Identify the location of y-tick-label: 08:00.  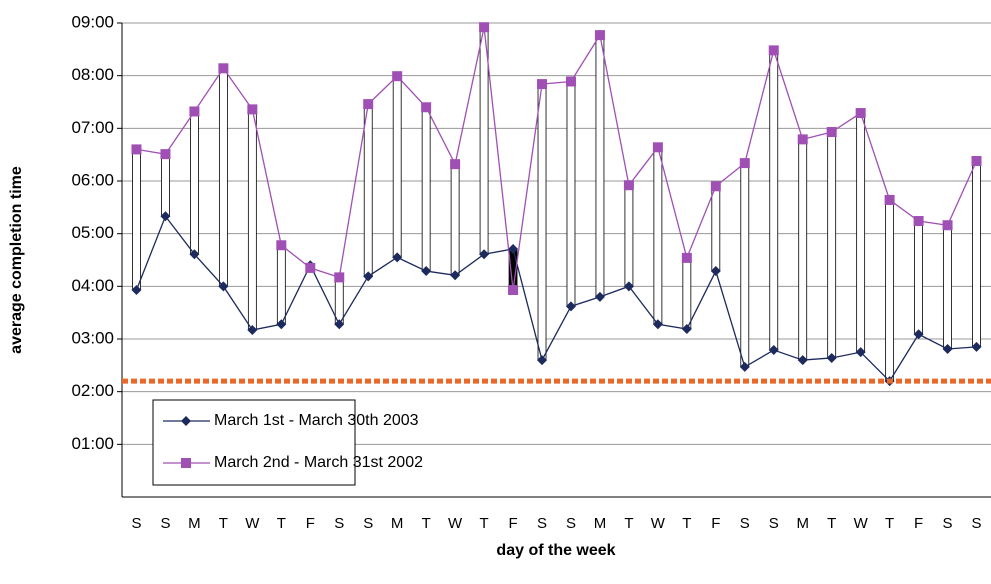
(92, 74).